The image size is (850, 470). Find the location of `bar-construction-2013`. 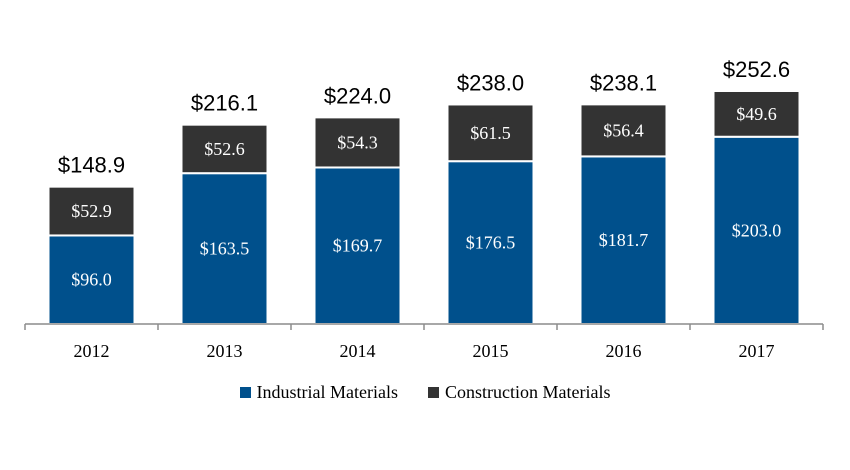

bar-construction-2013 is located at coordinates (224, 149).